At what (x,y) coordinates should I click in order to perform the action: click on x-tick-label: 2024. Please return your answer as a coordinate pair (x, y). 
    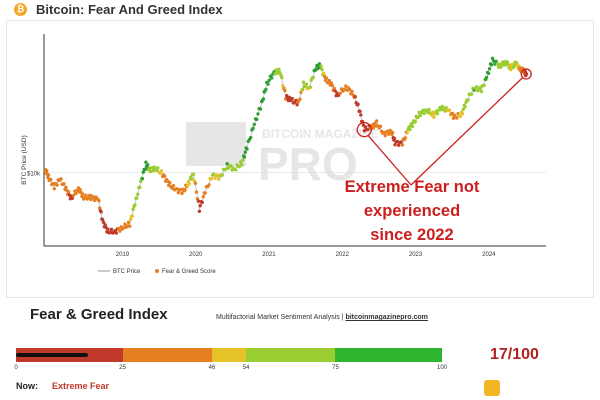
    Looking at the image, I should click on (489, 255).